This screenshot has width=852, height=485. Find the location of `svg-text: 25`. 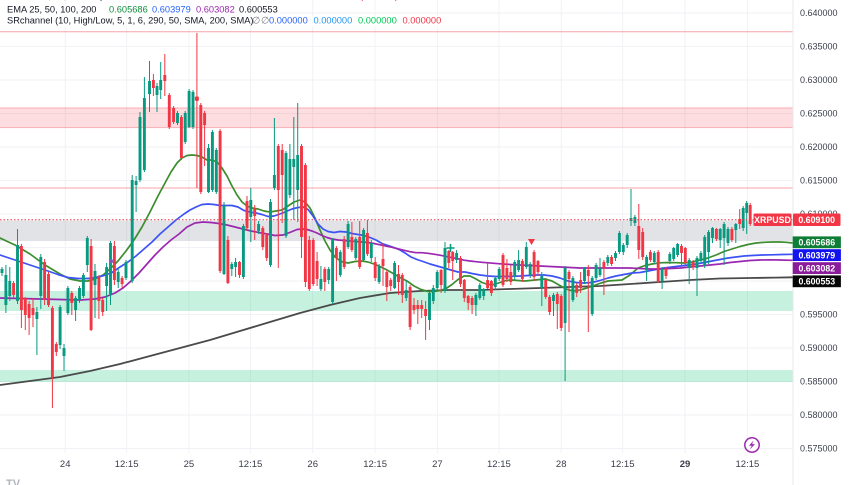

svg-text: 25 is located at coordinates (189, 464).